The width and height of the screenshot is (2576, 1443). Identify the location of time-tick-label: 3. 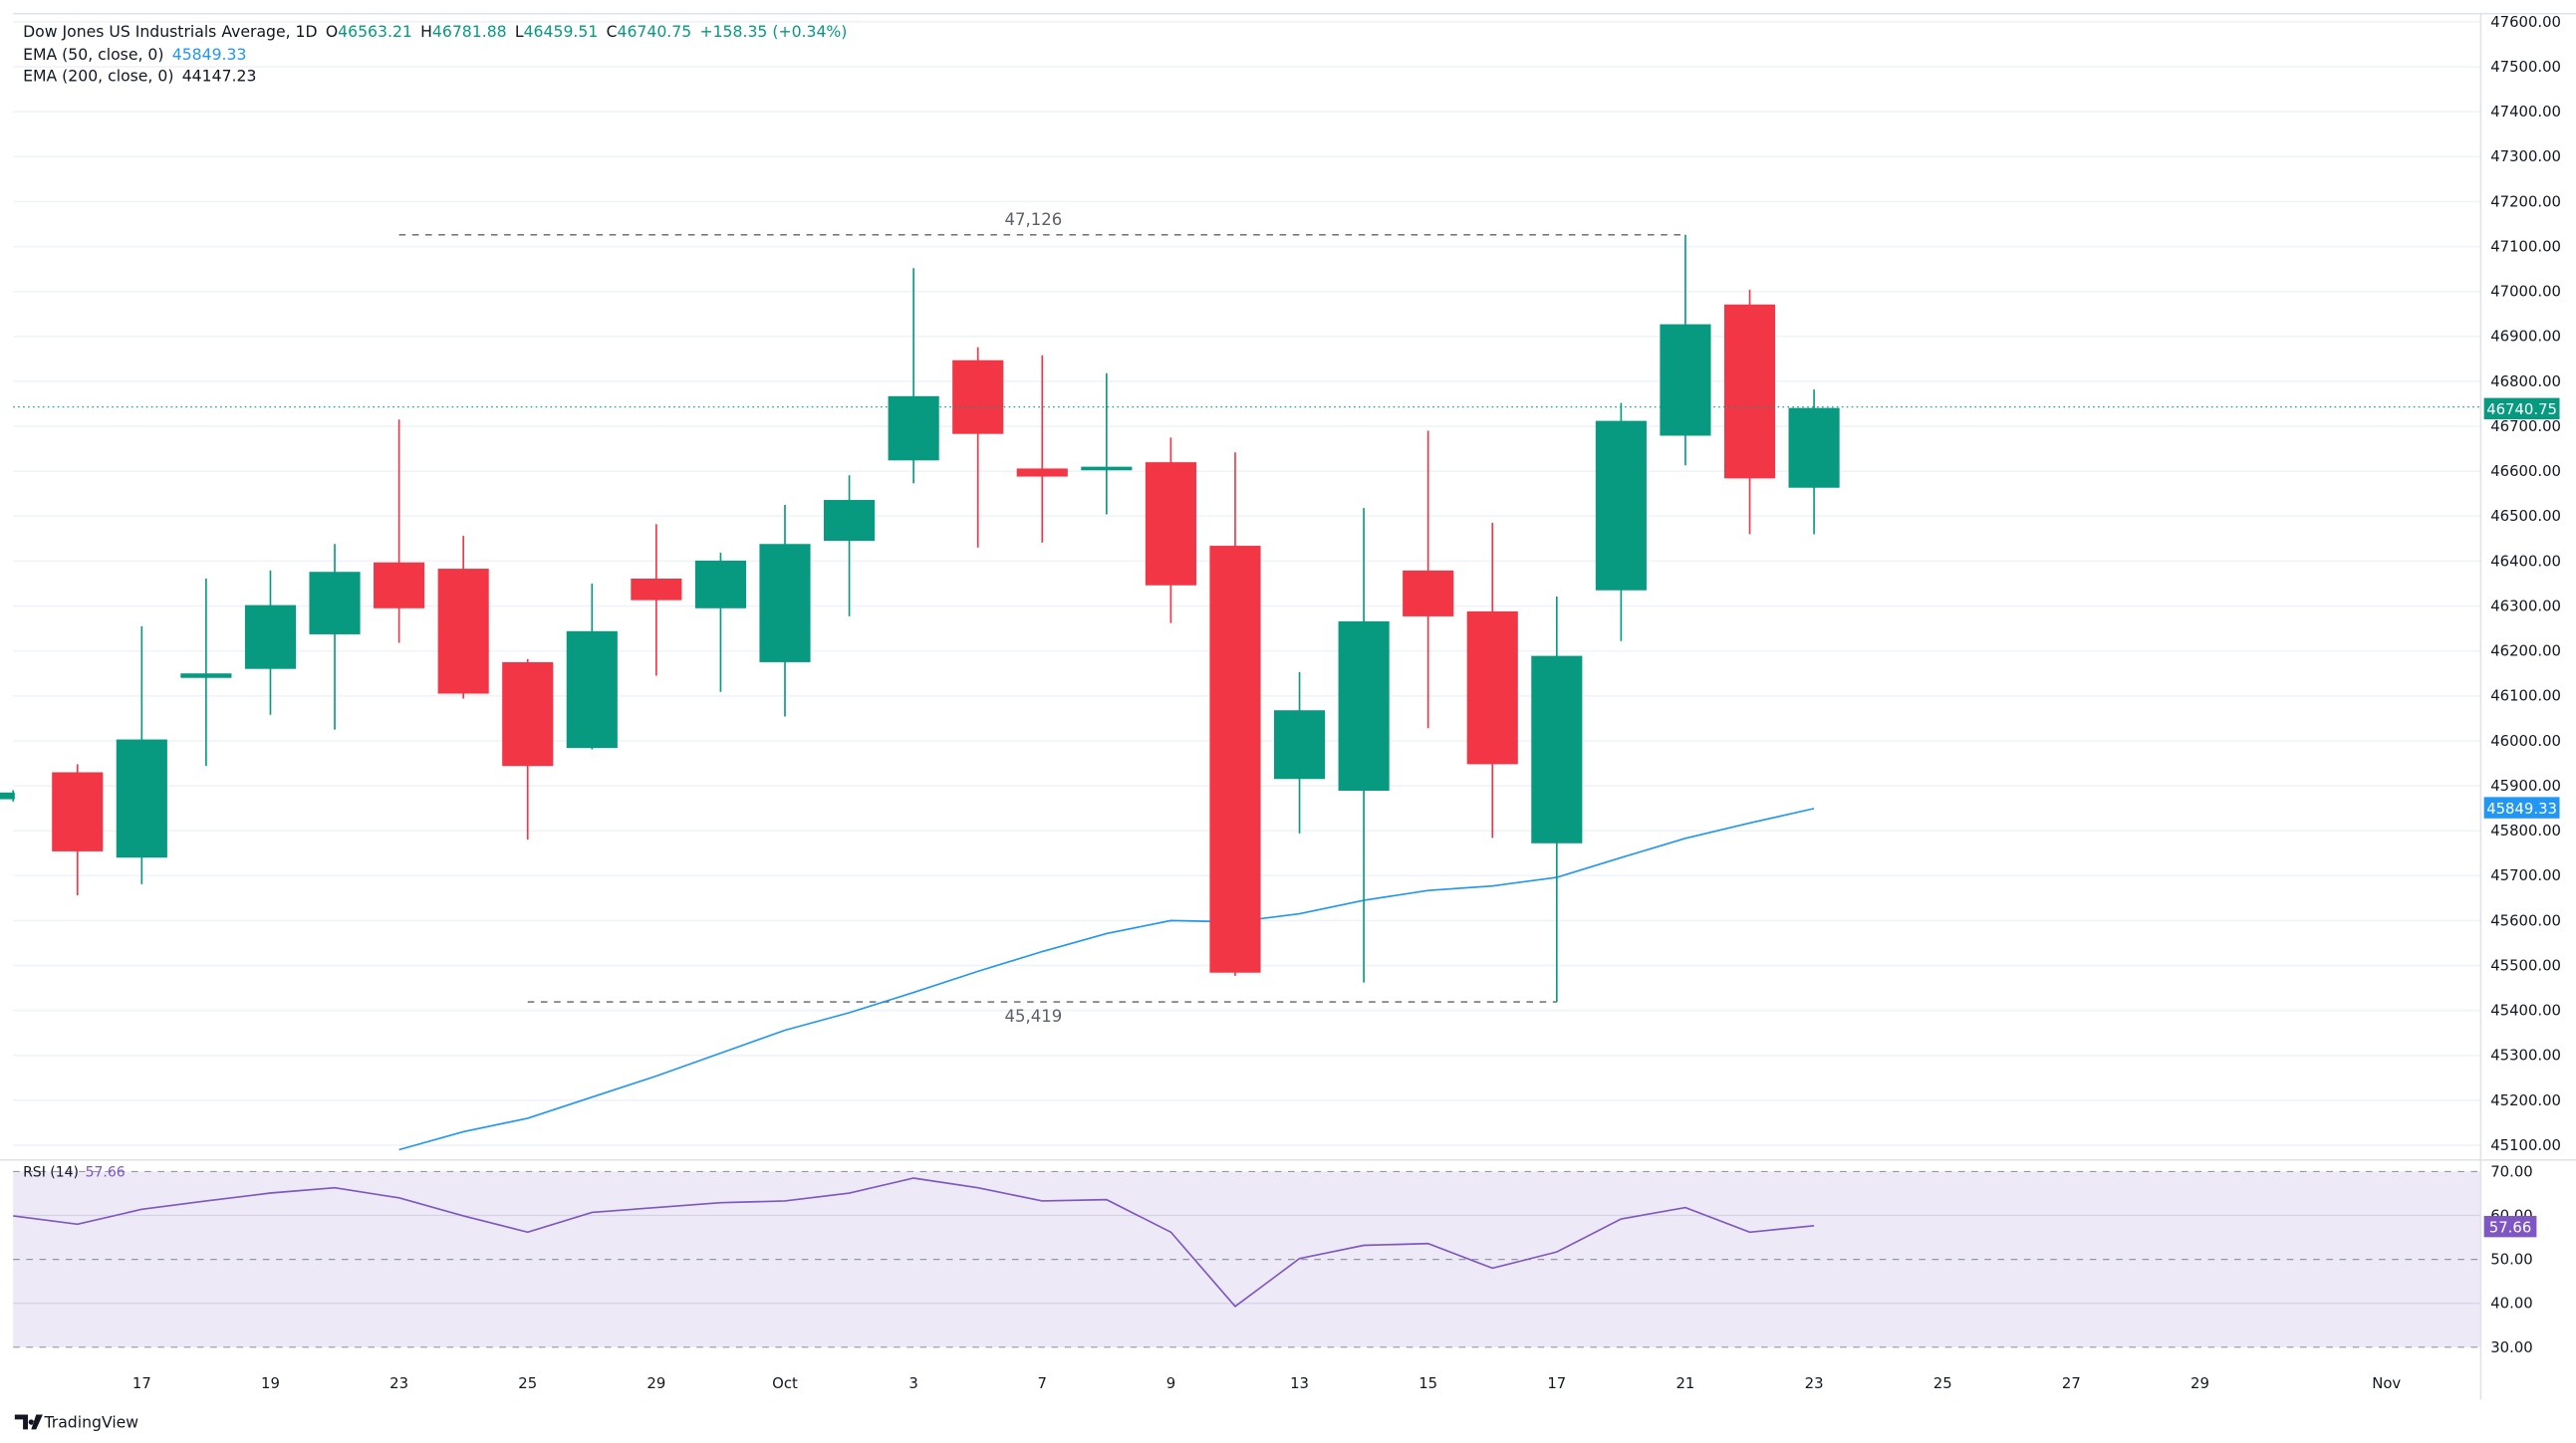
(912, 1383).